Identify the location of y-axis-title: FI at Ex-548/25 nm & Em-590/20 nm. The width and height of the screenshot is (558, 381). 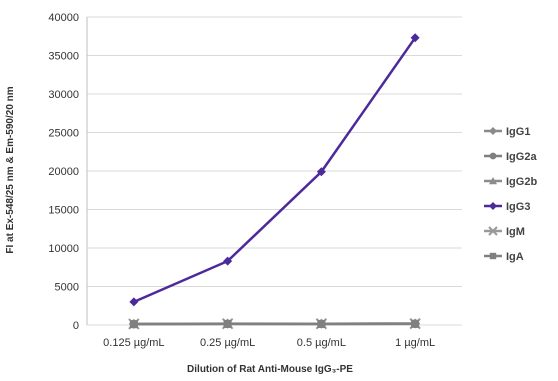
(10, 169).